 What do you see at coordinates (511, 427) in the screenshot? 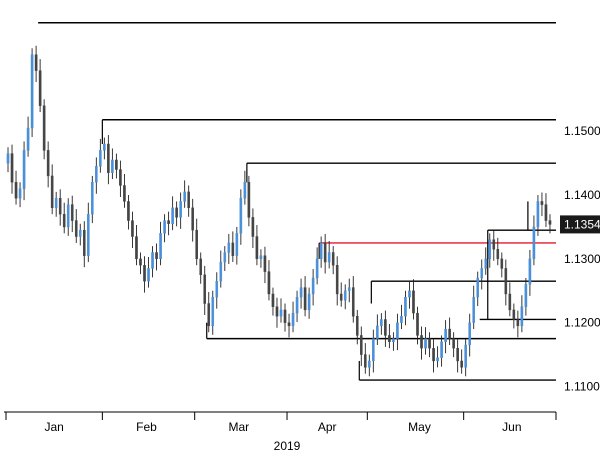
I see `x-axis-month-label: Jun` at bounding box center [511, 427].